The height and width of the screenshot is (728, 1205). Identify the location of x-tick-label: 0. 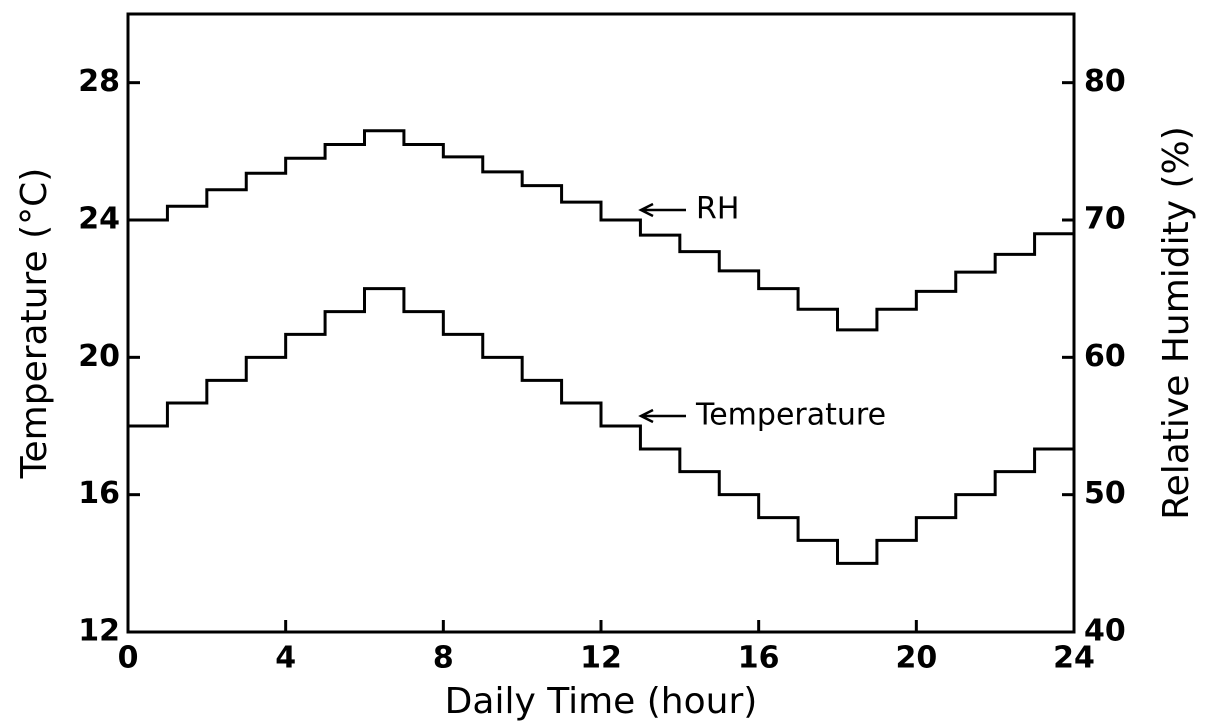
(128, 658).